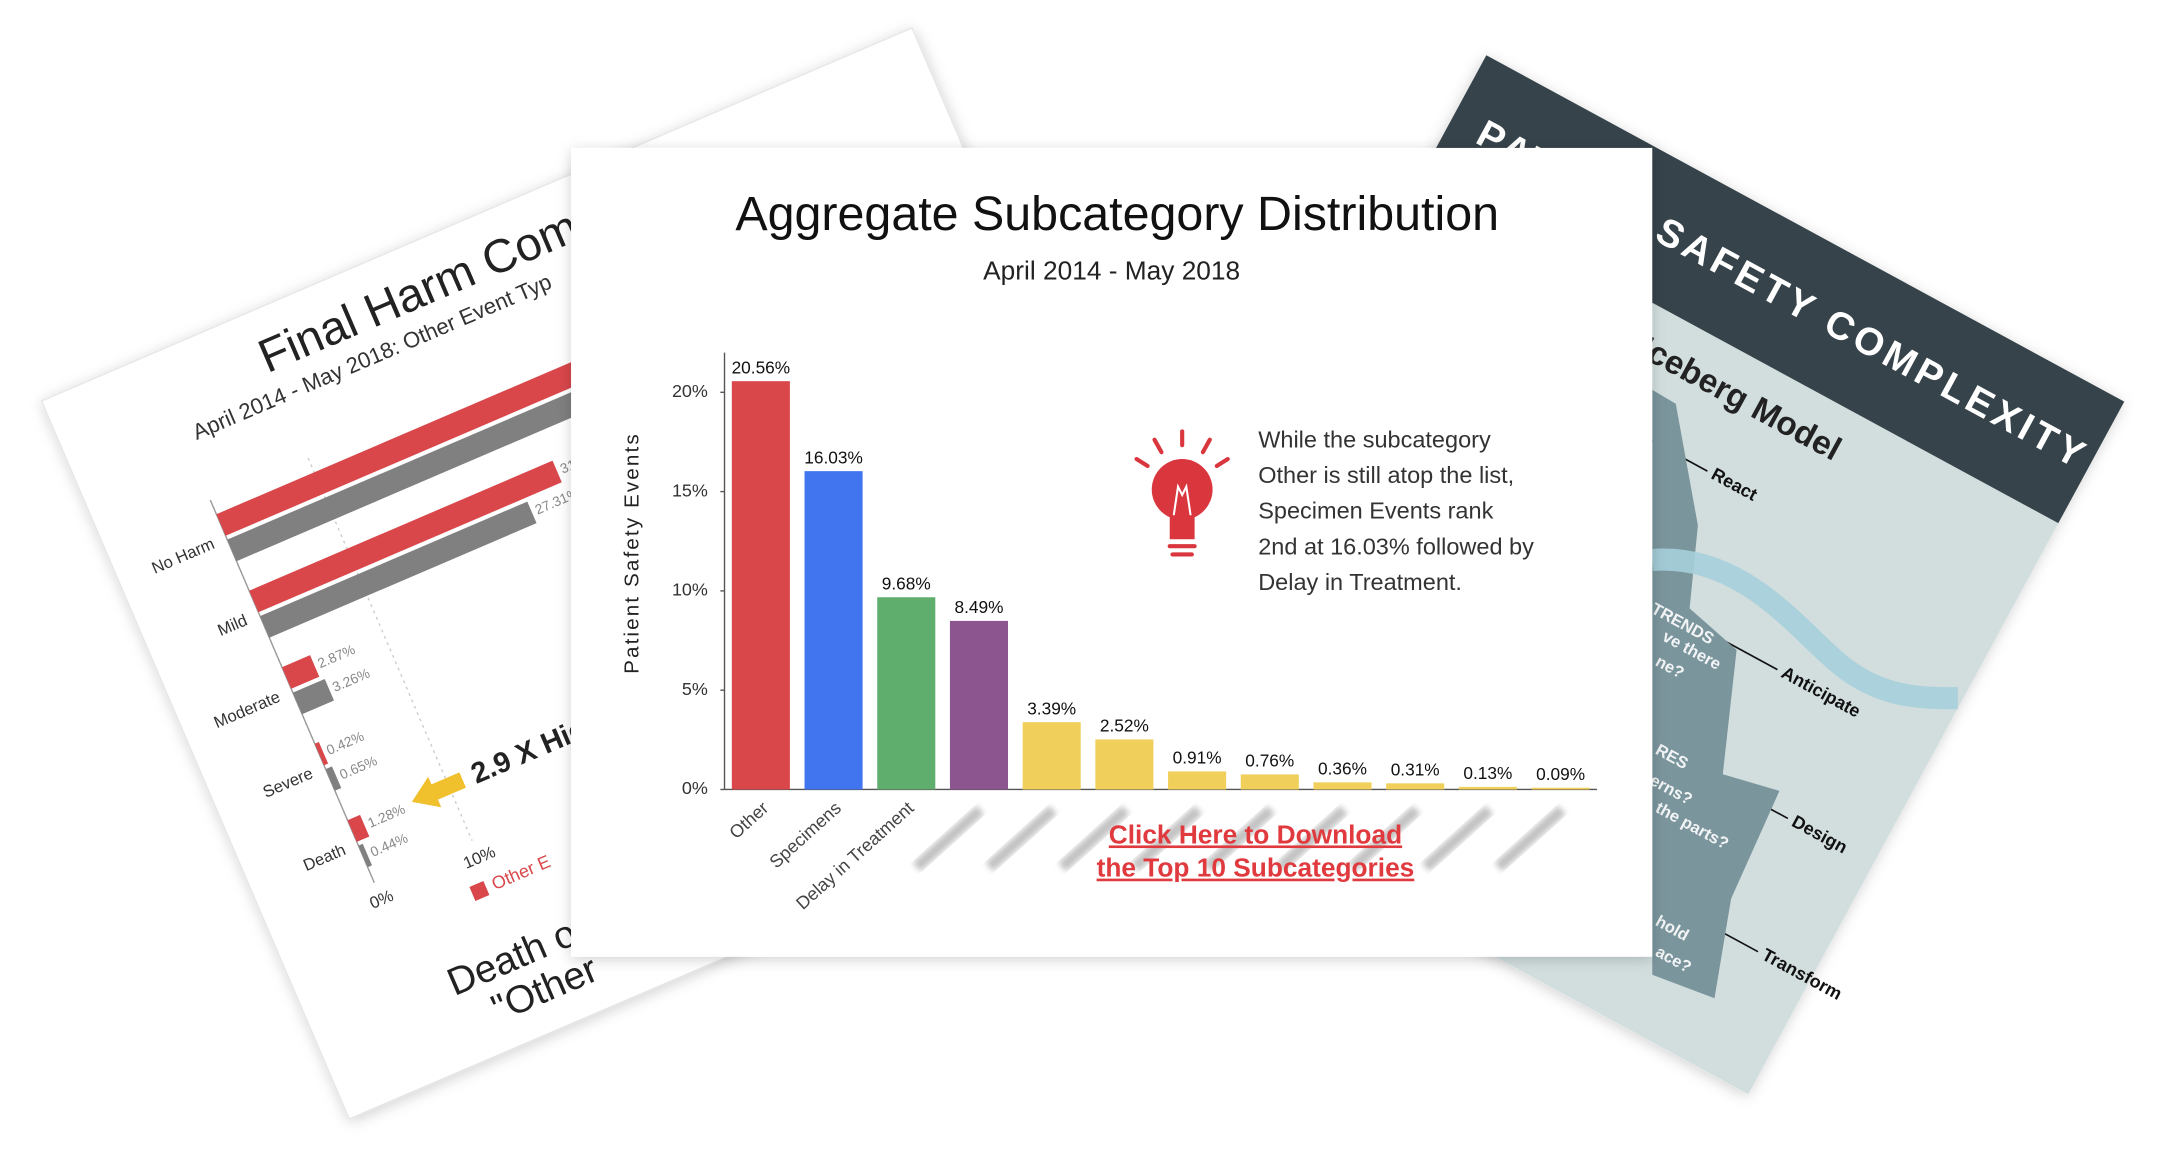 The image size is (2168, 1170). What do you see at coordinates (690, 490) in the screenshot?
I see `y-tick-label: 15%` at bounding box center [690, 490].